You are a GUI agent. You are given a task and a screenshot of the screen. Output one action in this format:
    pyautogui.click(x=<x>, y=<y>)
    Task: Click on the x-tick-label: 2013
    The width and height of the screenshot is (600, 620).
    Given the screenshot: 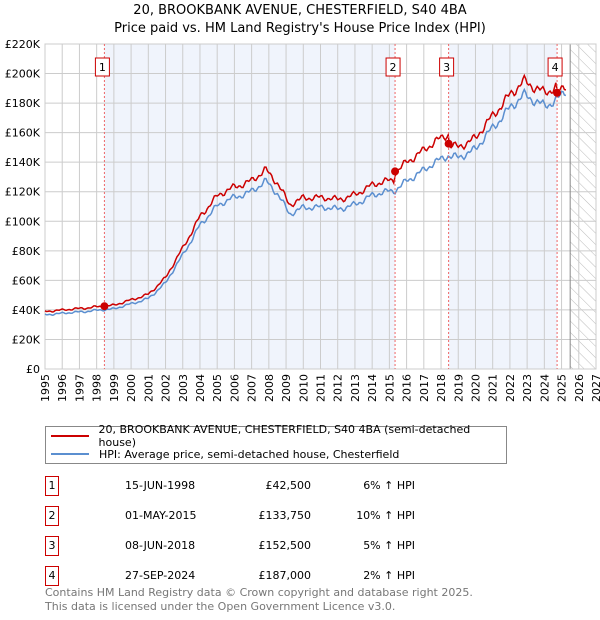 What is the action you would take?
    pyautogui.click(x=355, y=388)
    